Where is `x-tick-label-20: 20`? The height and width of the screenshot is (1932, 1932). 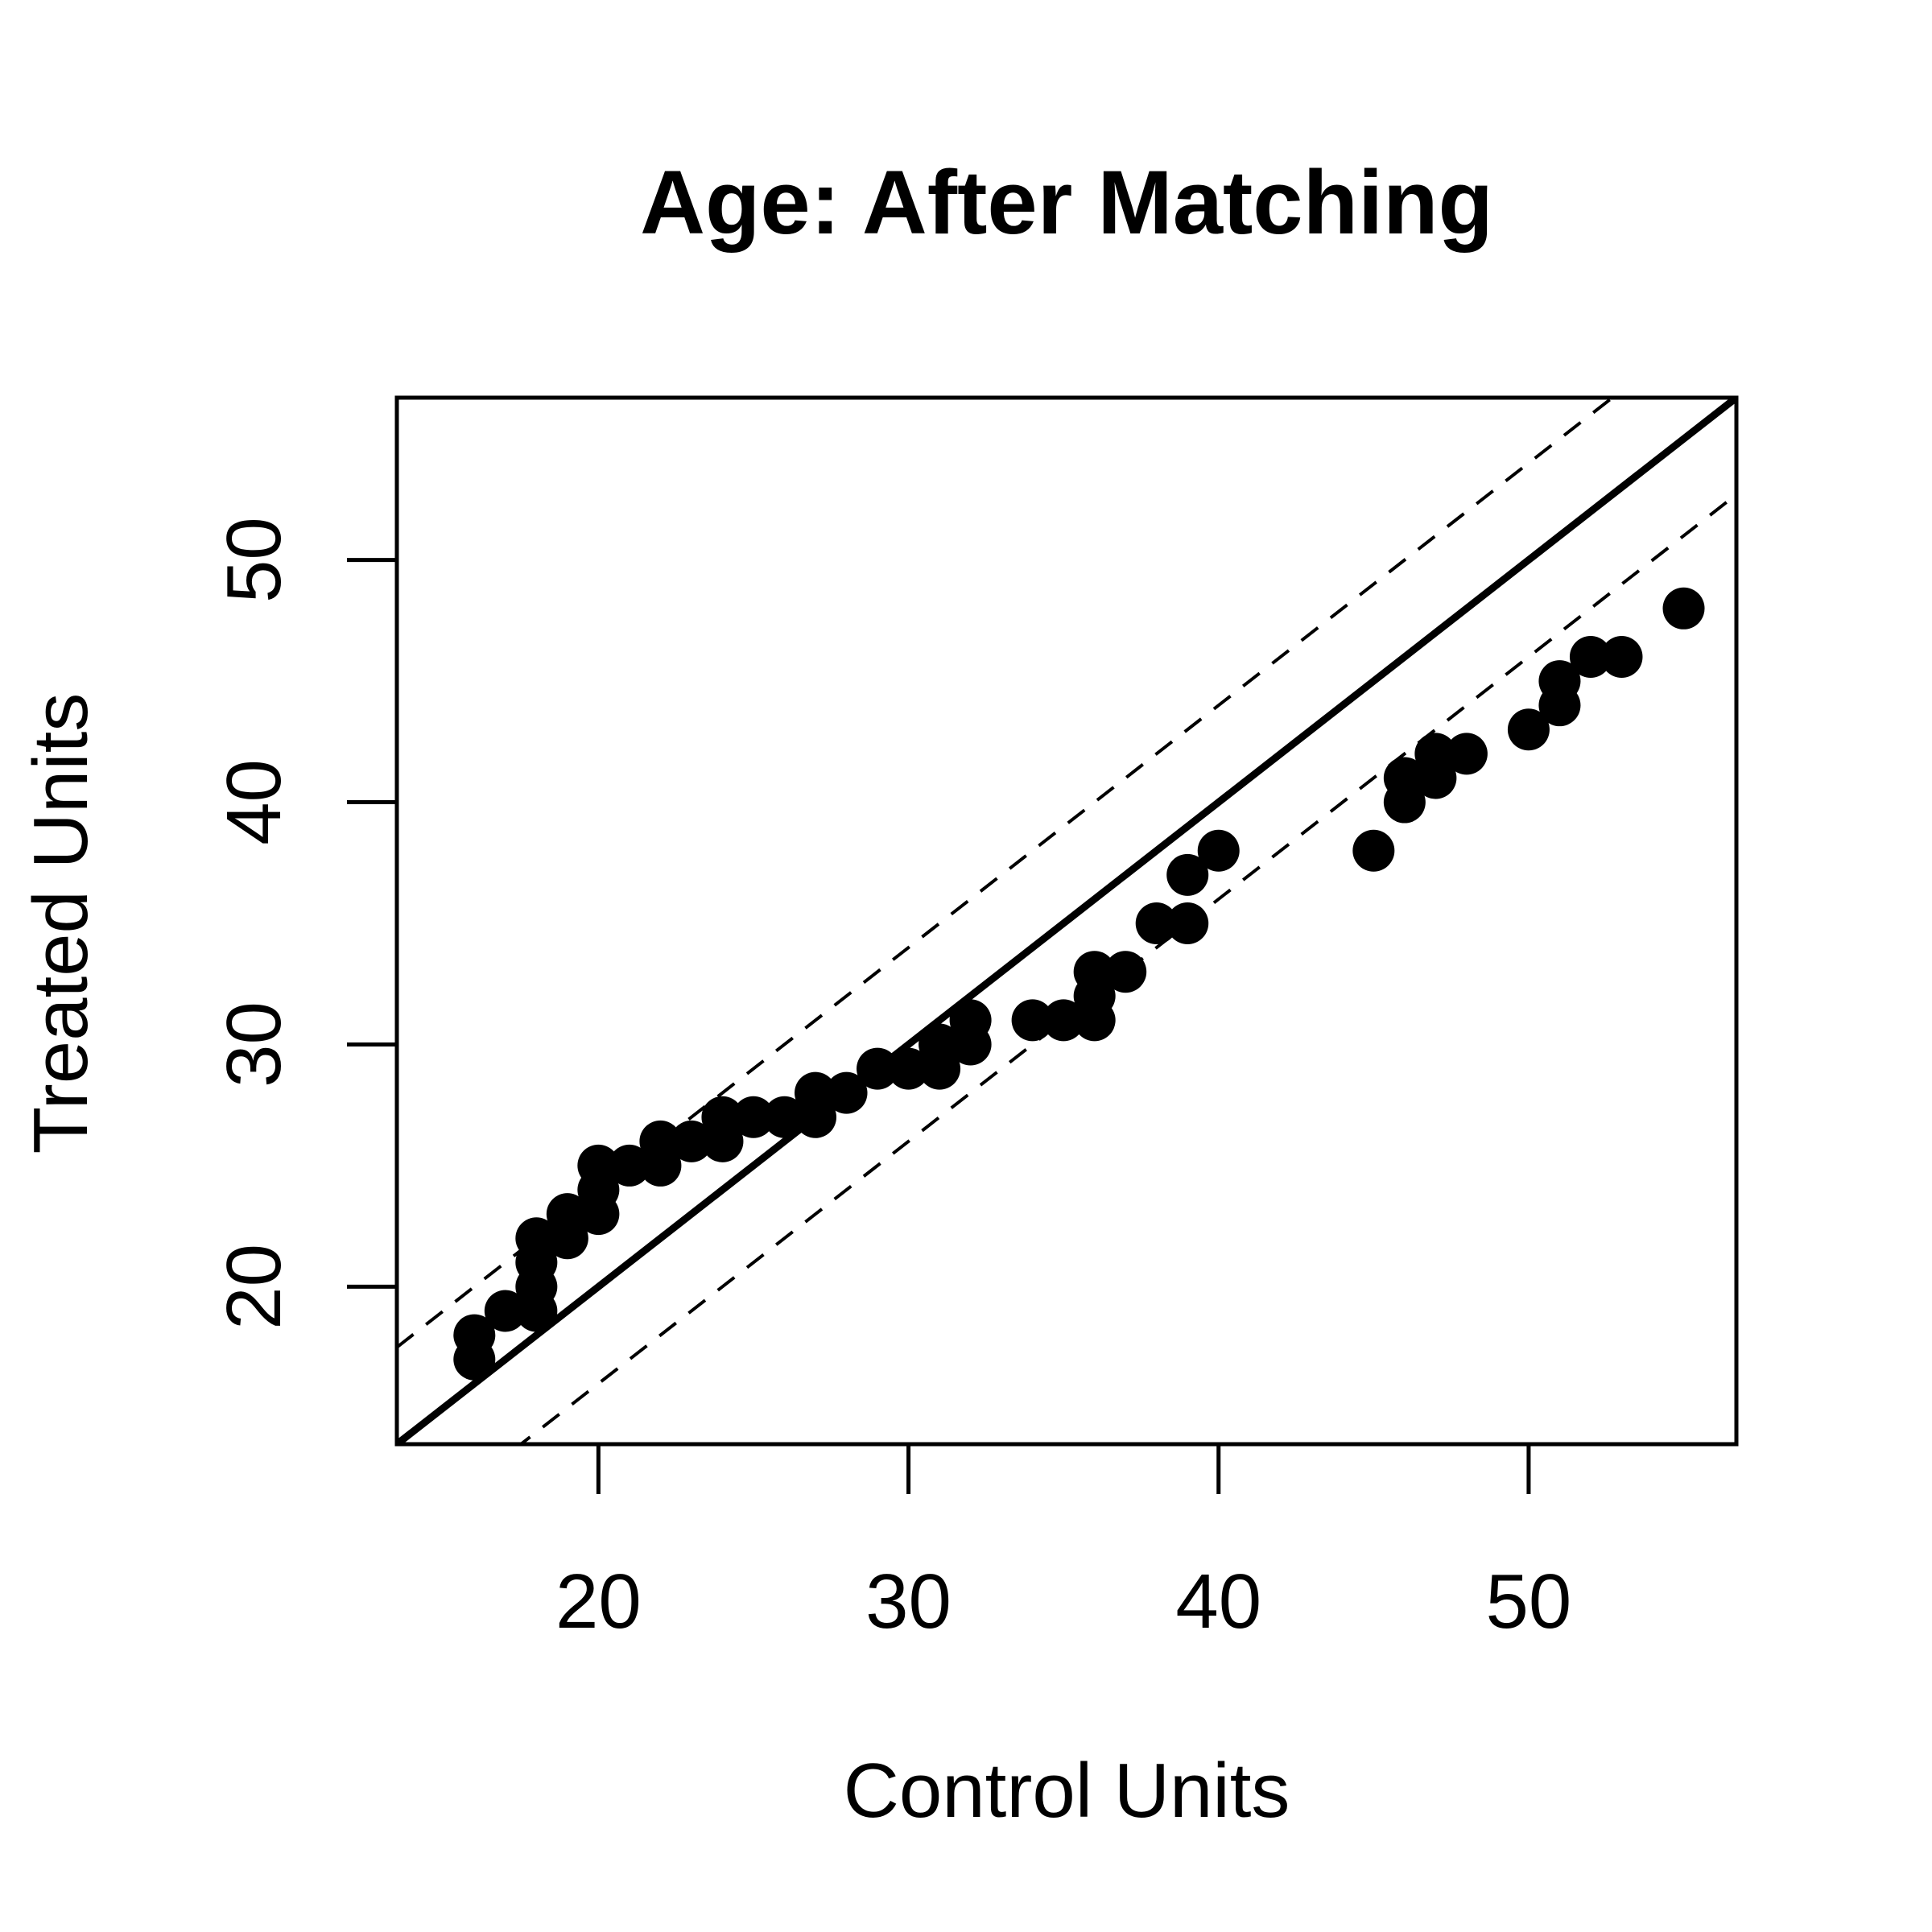 x-tick-label-20: 20 is located at coordinates (598, 1601).